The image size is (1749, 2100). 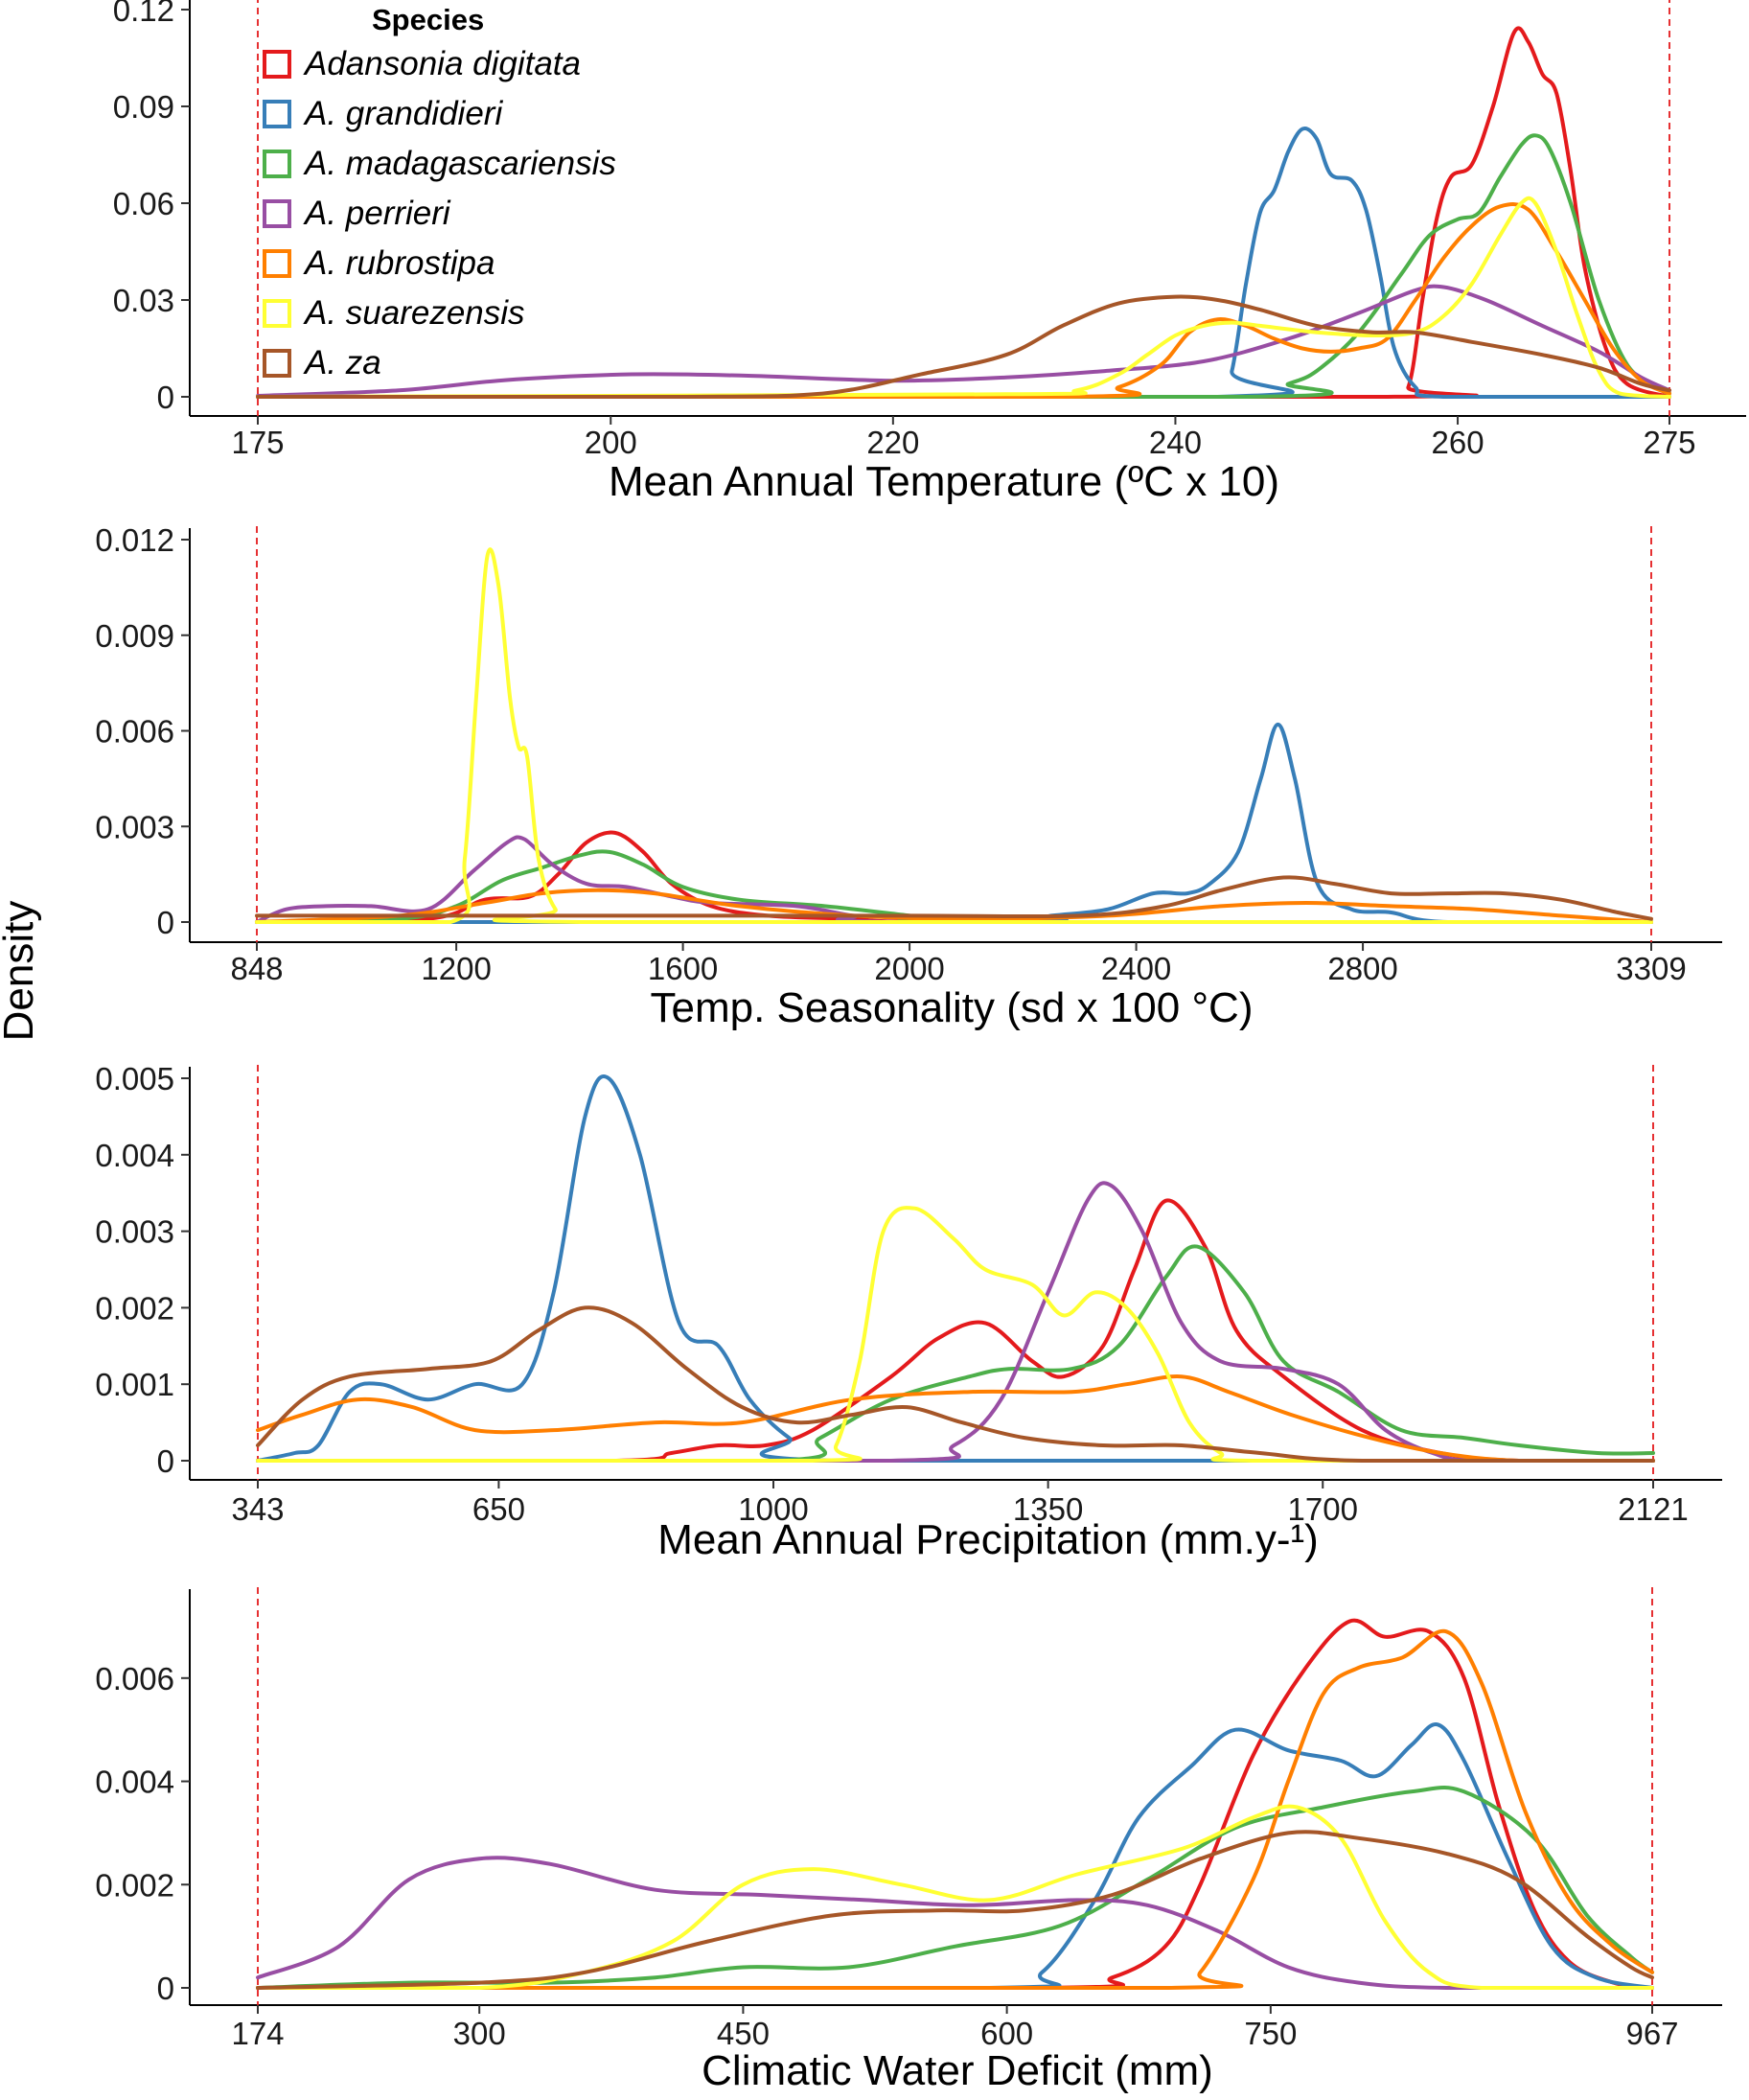 I want to click on legend-label: A. madagascariensis, so click(x=460, y=163).